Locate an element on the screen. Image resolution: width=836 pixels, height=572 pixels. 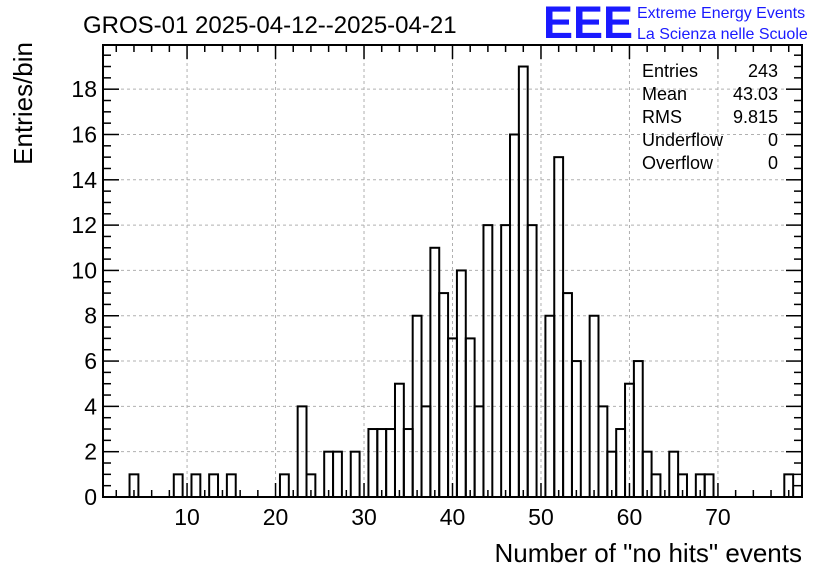
y-tick-label: 0 is located at coordinates (90, 497).